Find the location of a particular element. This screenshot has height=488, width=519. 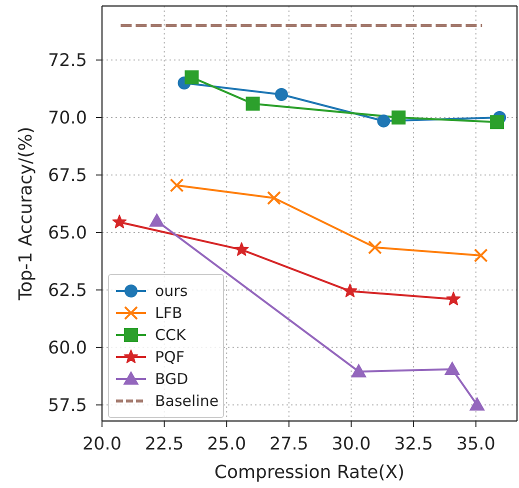

legend-label: Baseline is located at coordinates (187, 401).